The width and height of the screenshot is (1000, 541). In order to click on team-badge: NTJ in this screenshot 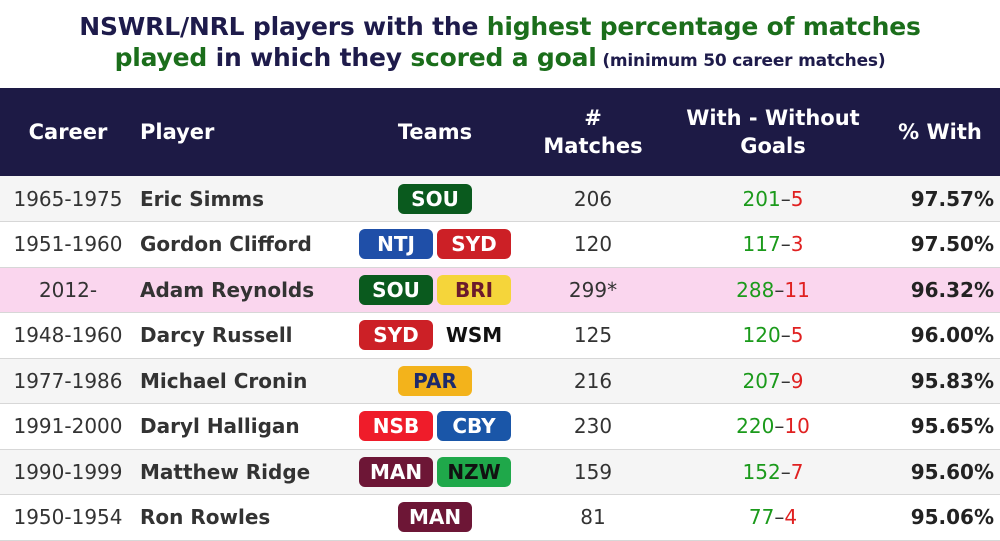, I will do `click(396, 244)`.